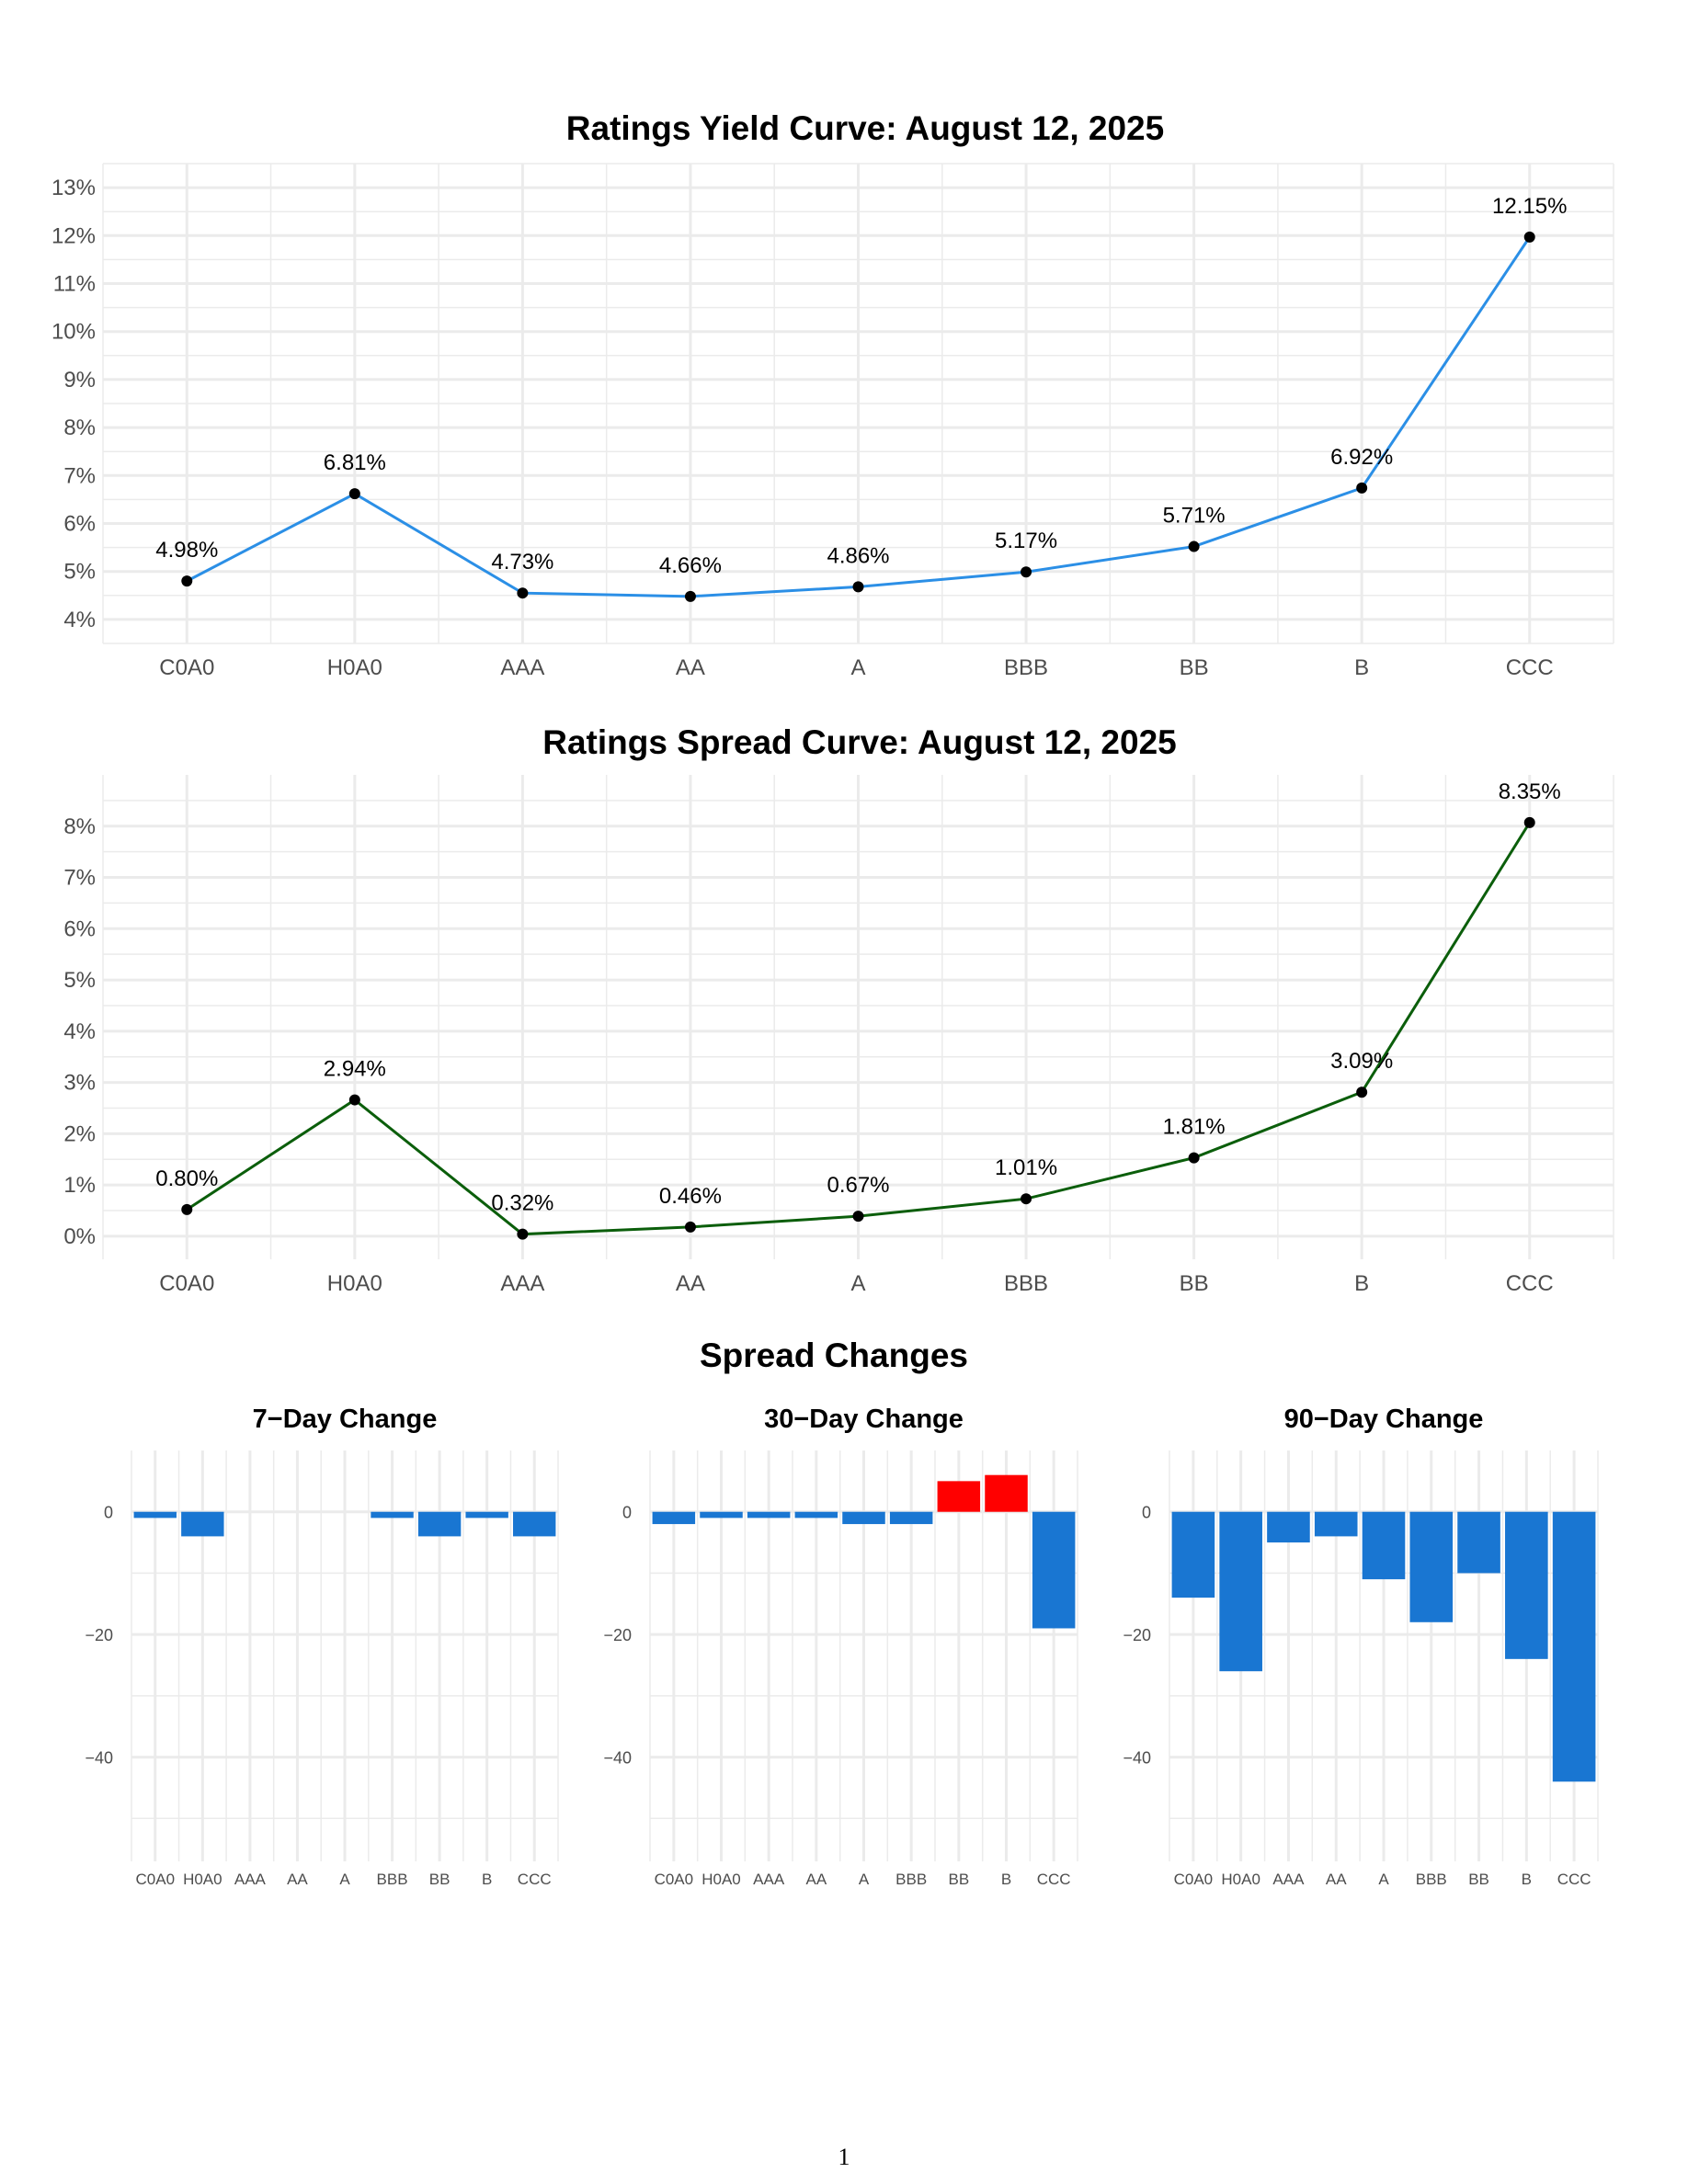 This screenshot has width=1688, height=2184. Describe the element at coordinates (80, 1236) in the screenshot. I see `y-tick-label: 0%` at that location.